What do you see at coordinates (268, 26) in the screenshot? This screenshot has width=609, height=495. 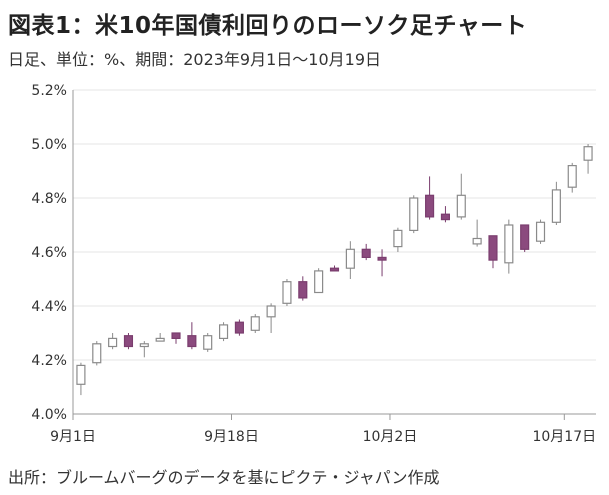 I see `chart-title: 図表1：米10年国債利回りのローソク足チャート` at bounding box center [268, 26].